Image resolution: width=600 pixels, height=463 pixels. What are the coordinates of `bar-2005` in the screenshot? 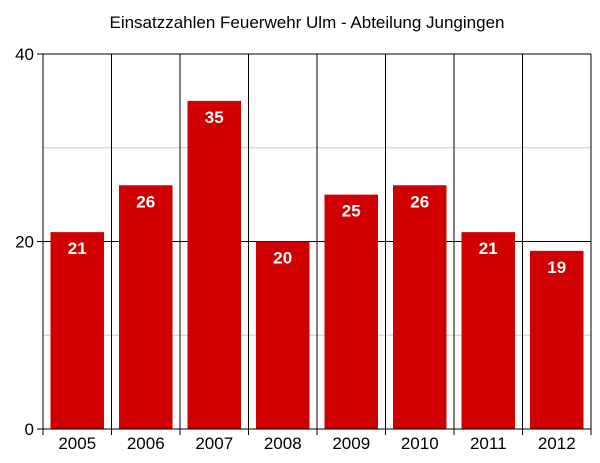 It's located at (77, 330).